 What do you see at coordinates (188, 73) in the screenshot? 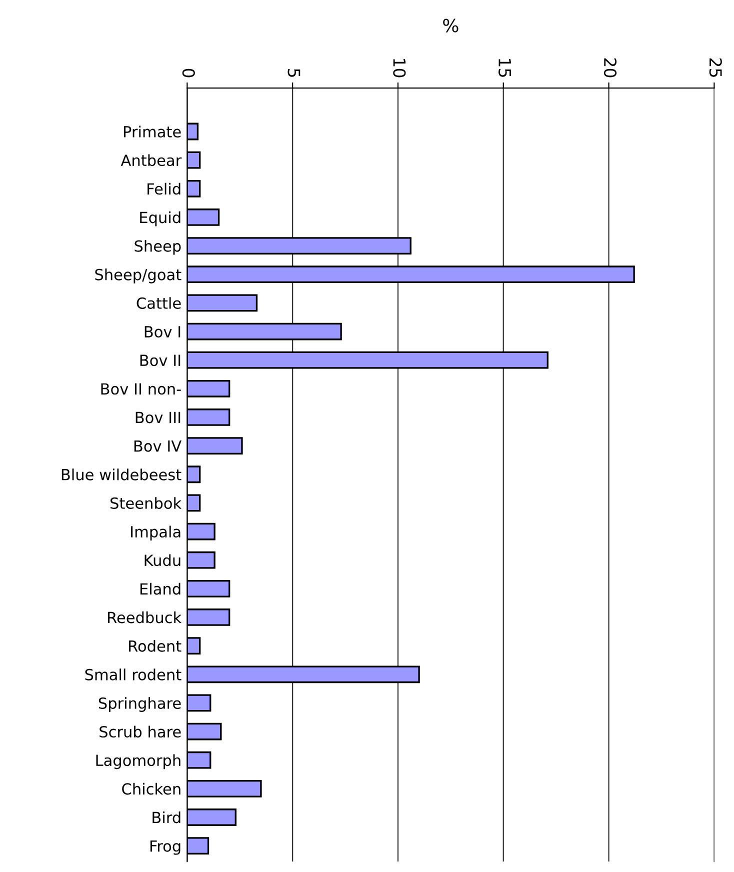
I see `x-tick-label: 0` at bounding box center [188, 73].